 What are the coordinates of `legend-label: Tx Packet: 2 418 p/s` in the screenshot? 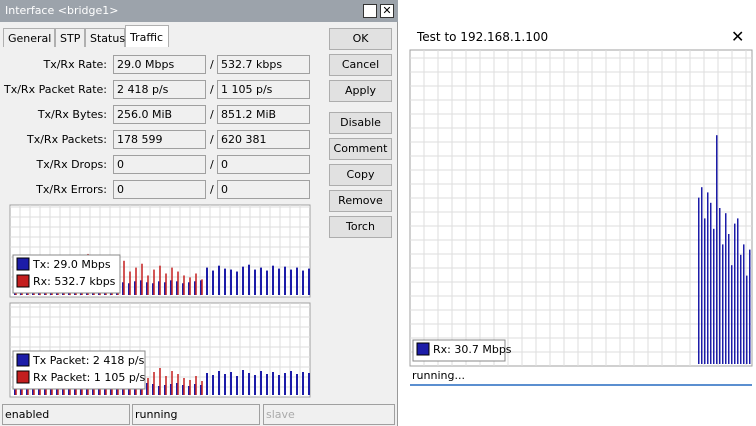 It's located at (88, 360).